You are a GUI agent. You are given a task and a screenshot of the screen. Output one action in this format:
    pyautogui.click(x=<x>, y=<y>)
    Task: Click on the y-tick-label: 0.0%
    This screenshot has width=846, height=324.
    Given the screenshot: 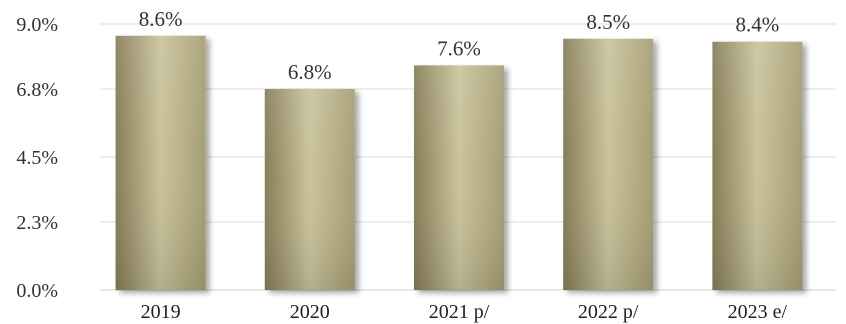 What is the action you would take?
    pyautogui.click(x=37, y=291)
    